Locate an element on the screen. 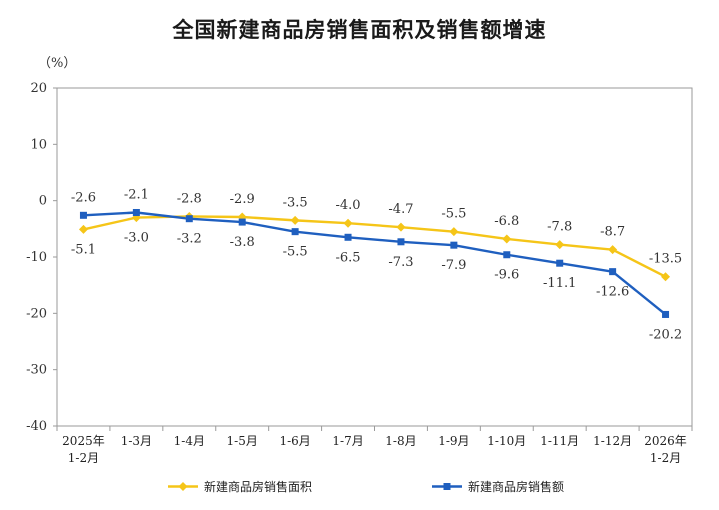 This screenshot has width=719, height=510. y-tick-label: -30 is located at coordinates (36, 370).